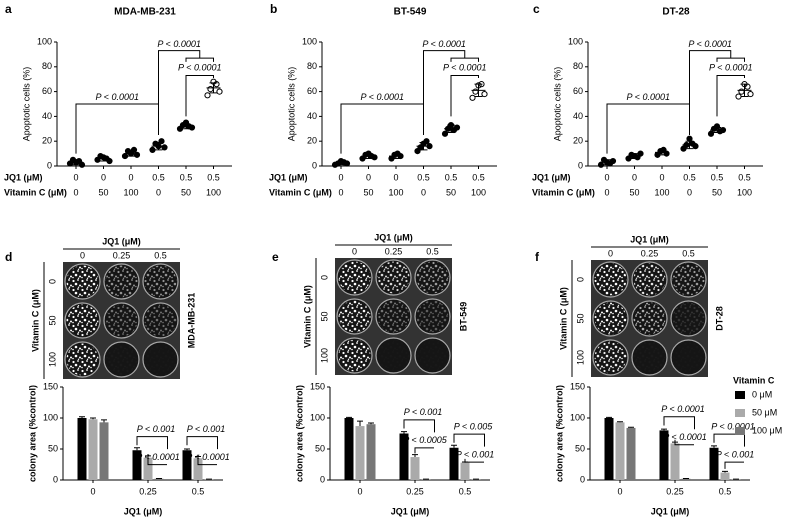 The height and width of the screenshot is (524, 793). What do you see at coordinates (606, 177) in the screenshot?
I see `jq1-label: 0` at bounding box center [606, 177].